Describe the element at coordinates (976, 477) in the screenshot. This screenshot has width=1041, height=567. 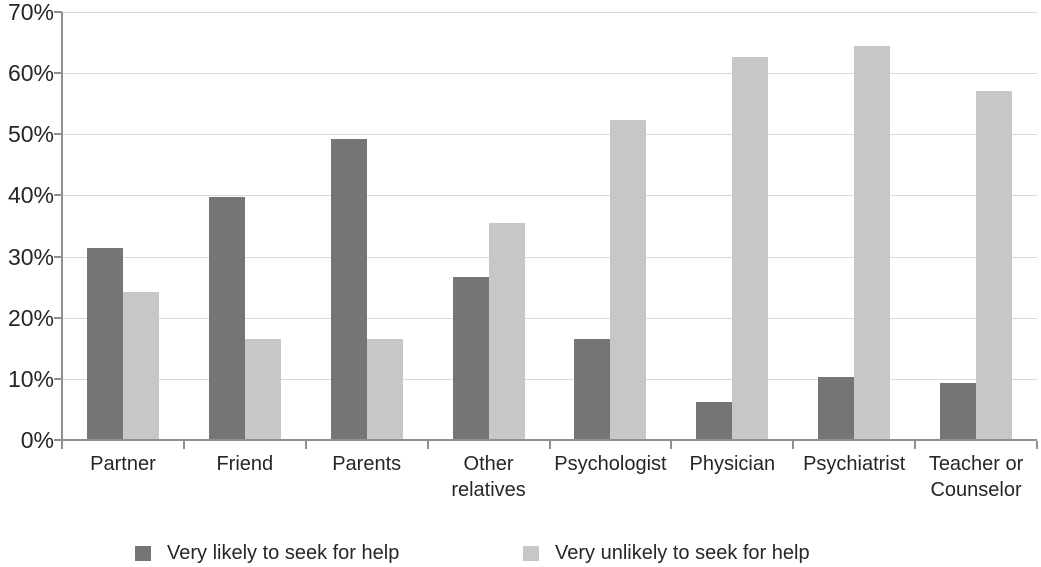
I see `x-axis-label-7: Teacher or Counselor` at that location.